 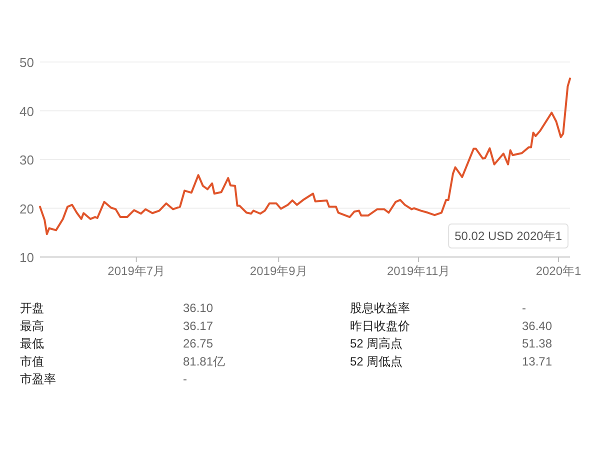 What do you see at coordinates (537, 325) in the screenshot?
I see `text: 36.40` at bounding box center [537, 325].